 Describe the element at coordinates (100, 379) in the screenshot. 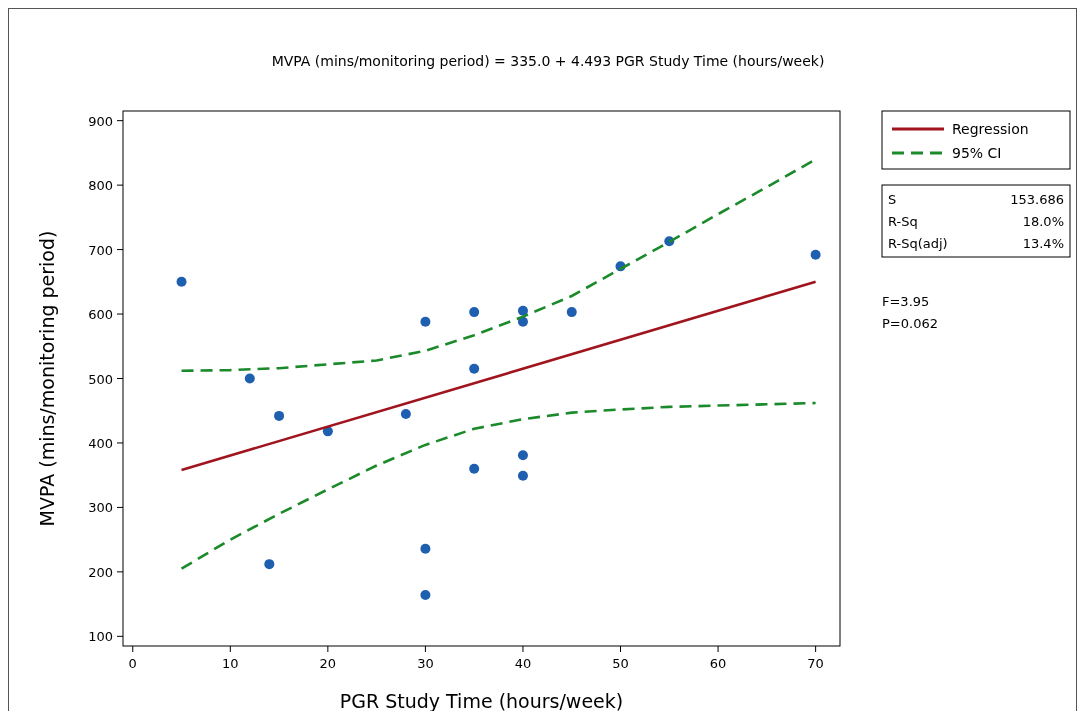

I see `y-tick-label: 500` at that location.